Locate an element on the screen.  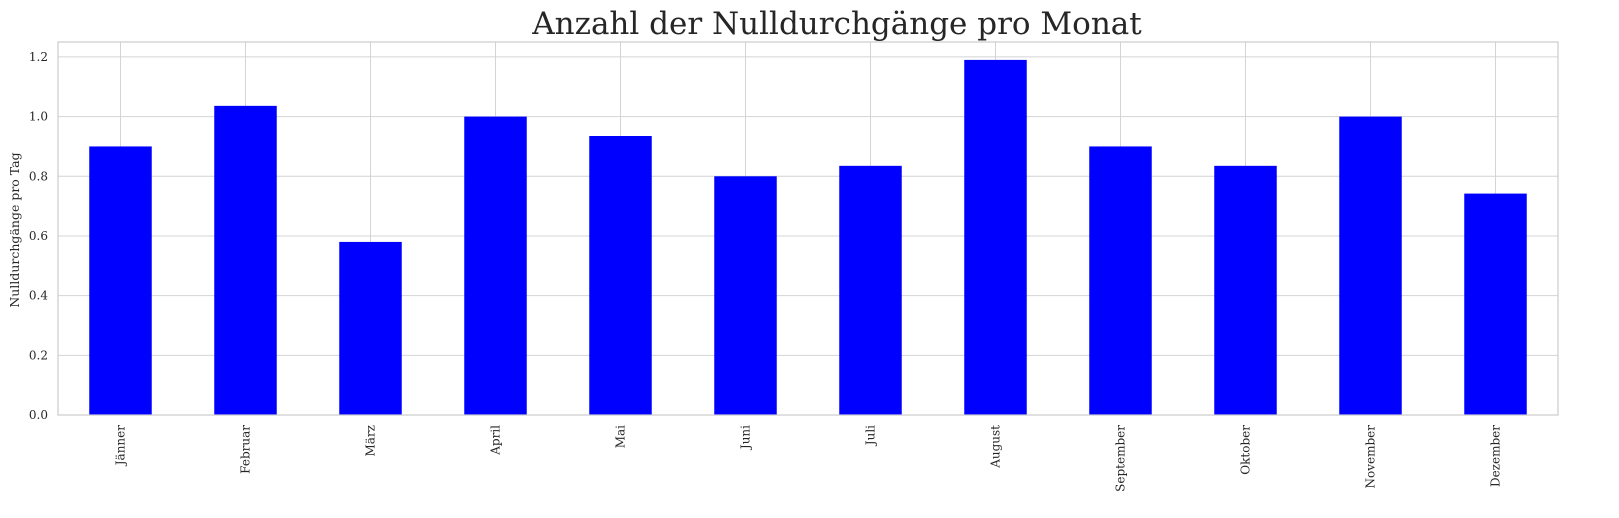
y-tick-labels: 0.0 0.2 0.4 0.6 0.8 1.0 1.2 is located at coordinates (38, 236).